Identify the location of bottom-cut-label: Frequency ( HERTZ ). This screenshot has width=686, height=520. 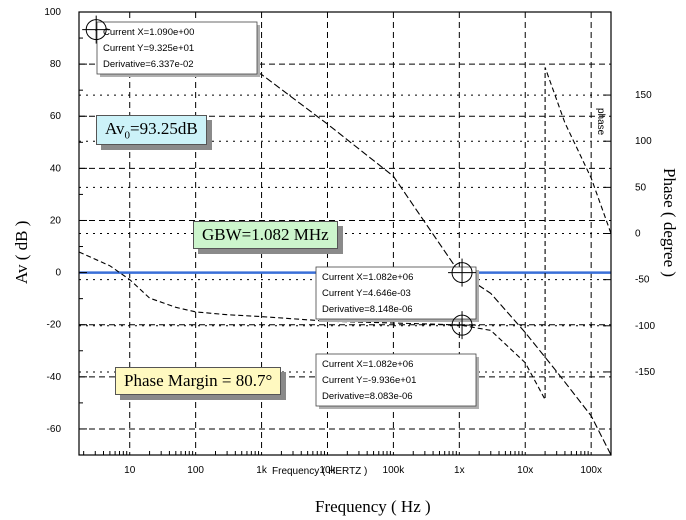
(319, 471).